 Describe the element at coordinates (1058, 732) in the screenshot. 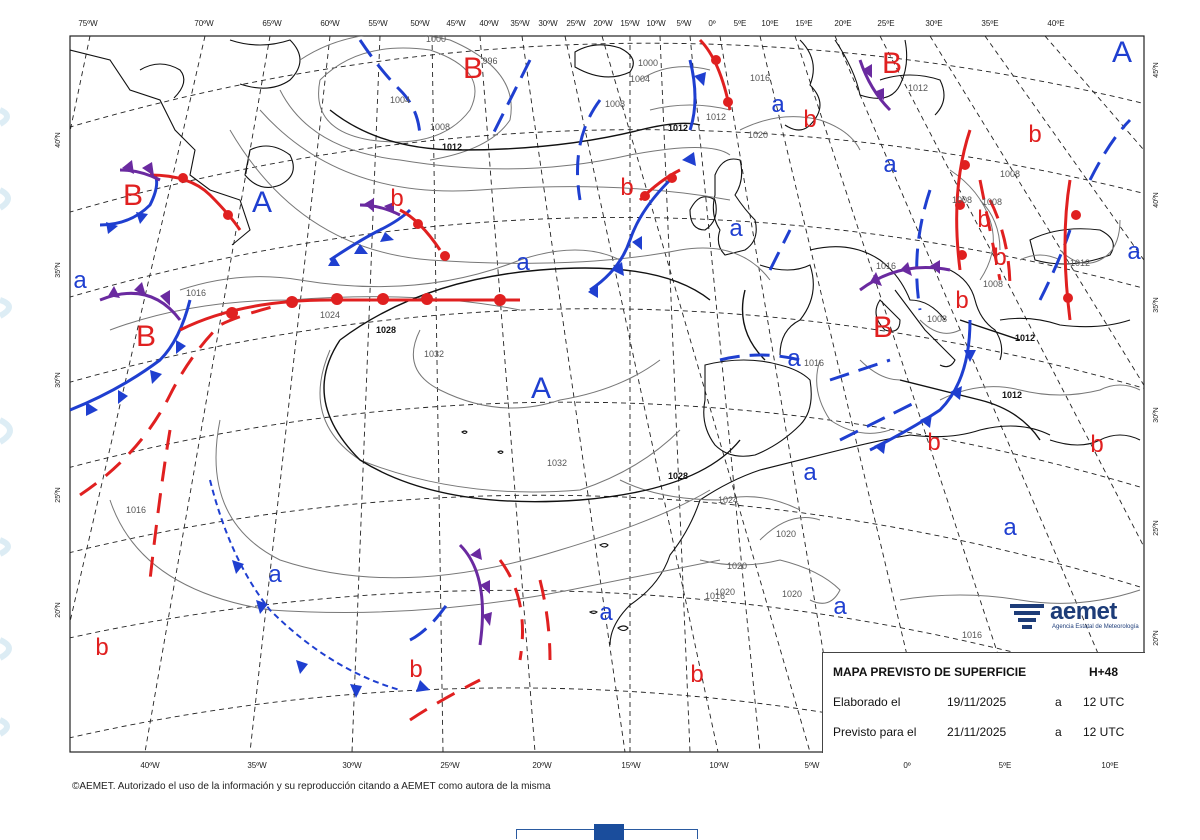

I see `info-valid-sep: a` at that location.